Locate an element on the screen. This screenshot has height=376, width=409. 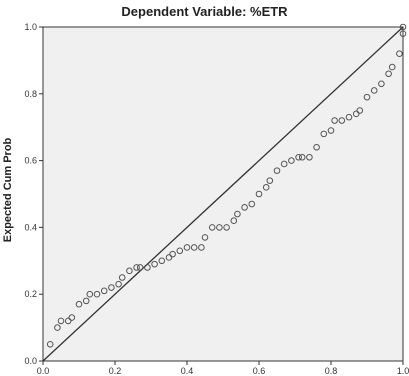
x-tick-label: 0.6 is located at coordinates (259, 371).